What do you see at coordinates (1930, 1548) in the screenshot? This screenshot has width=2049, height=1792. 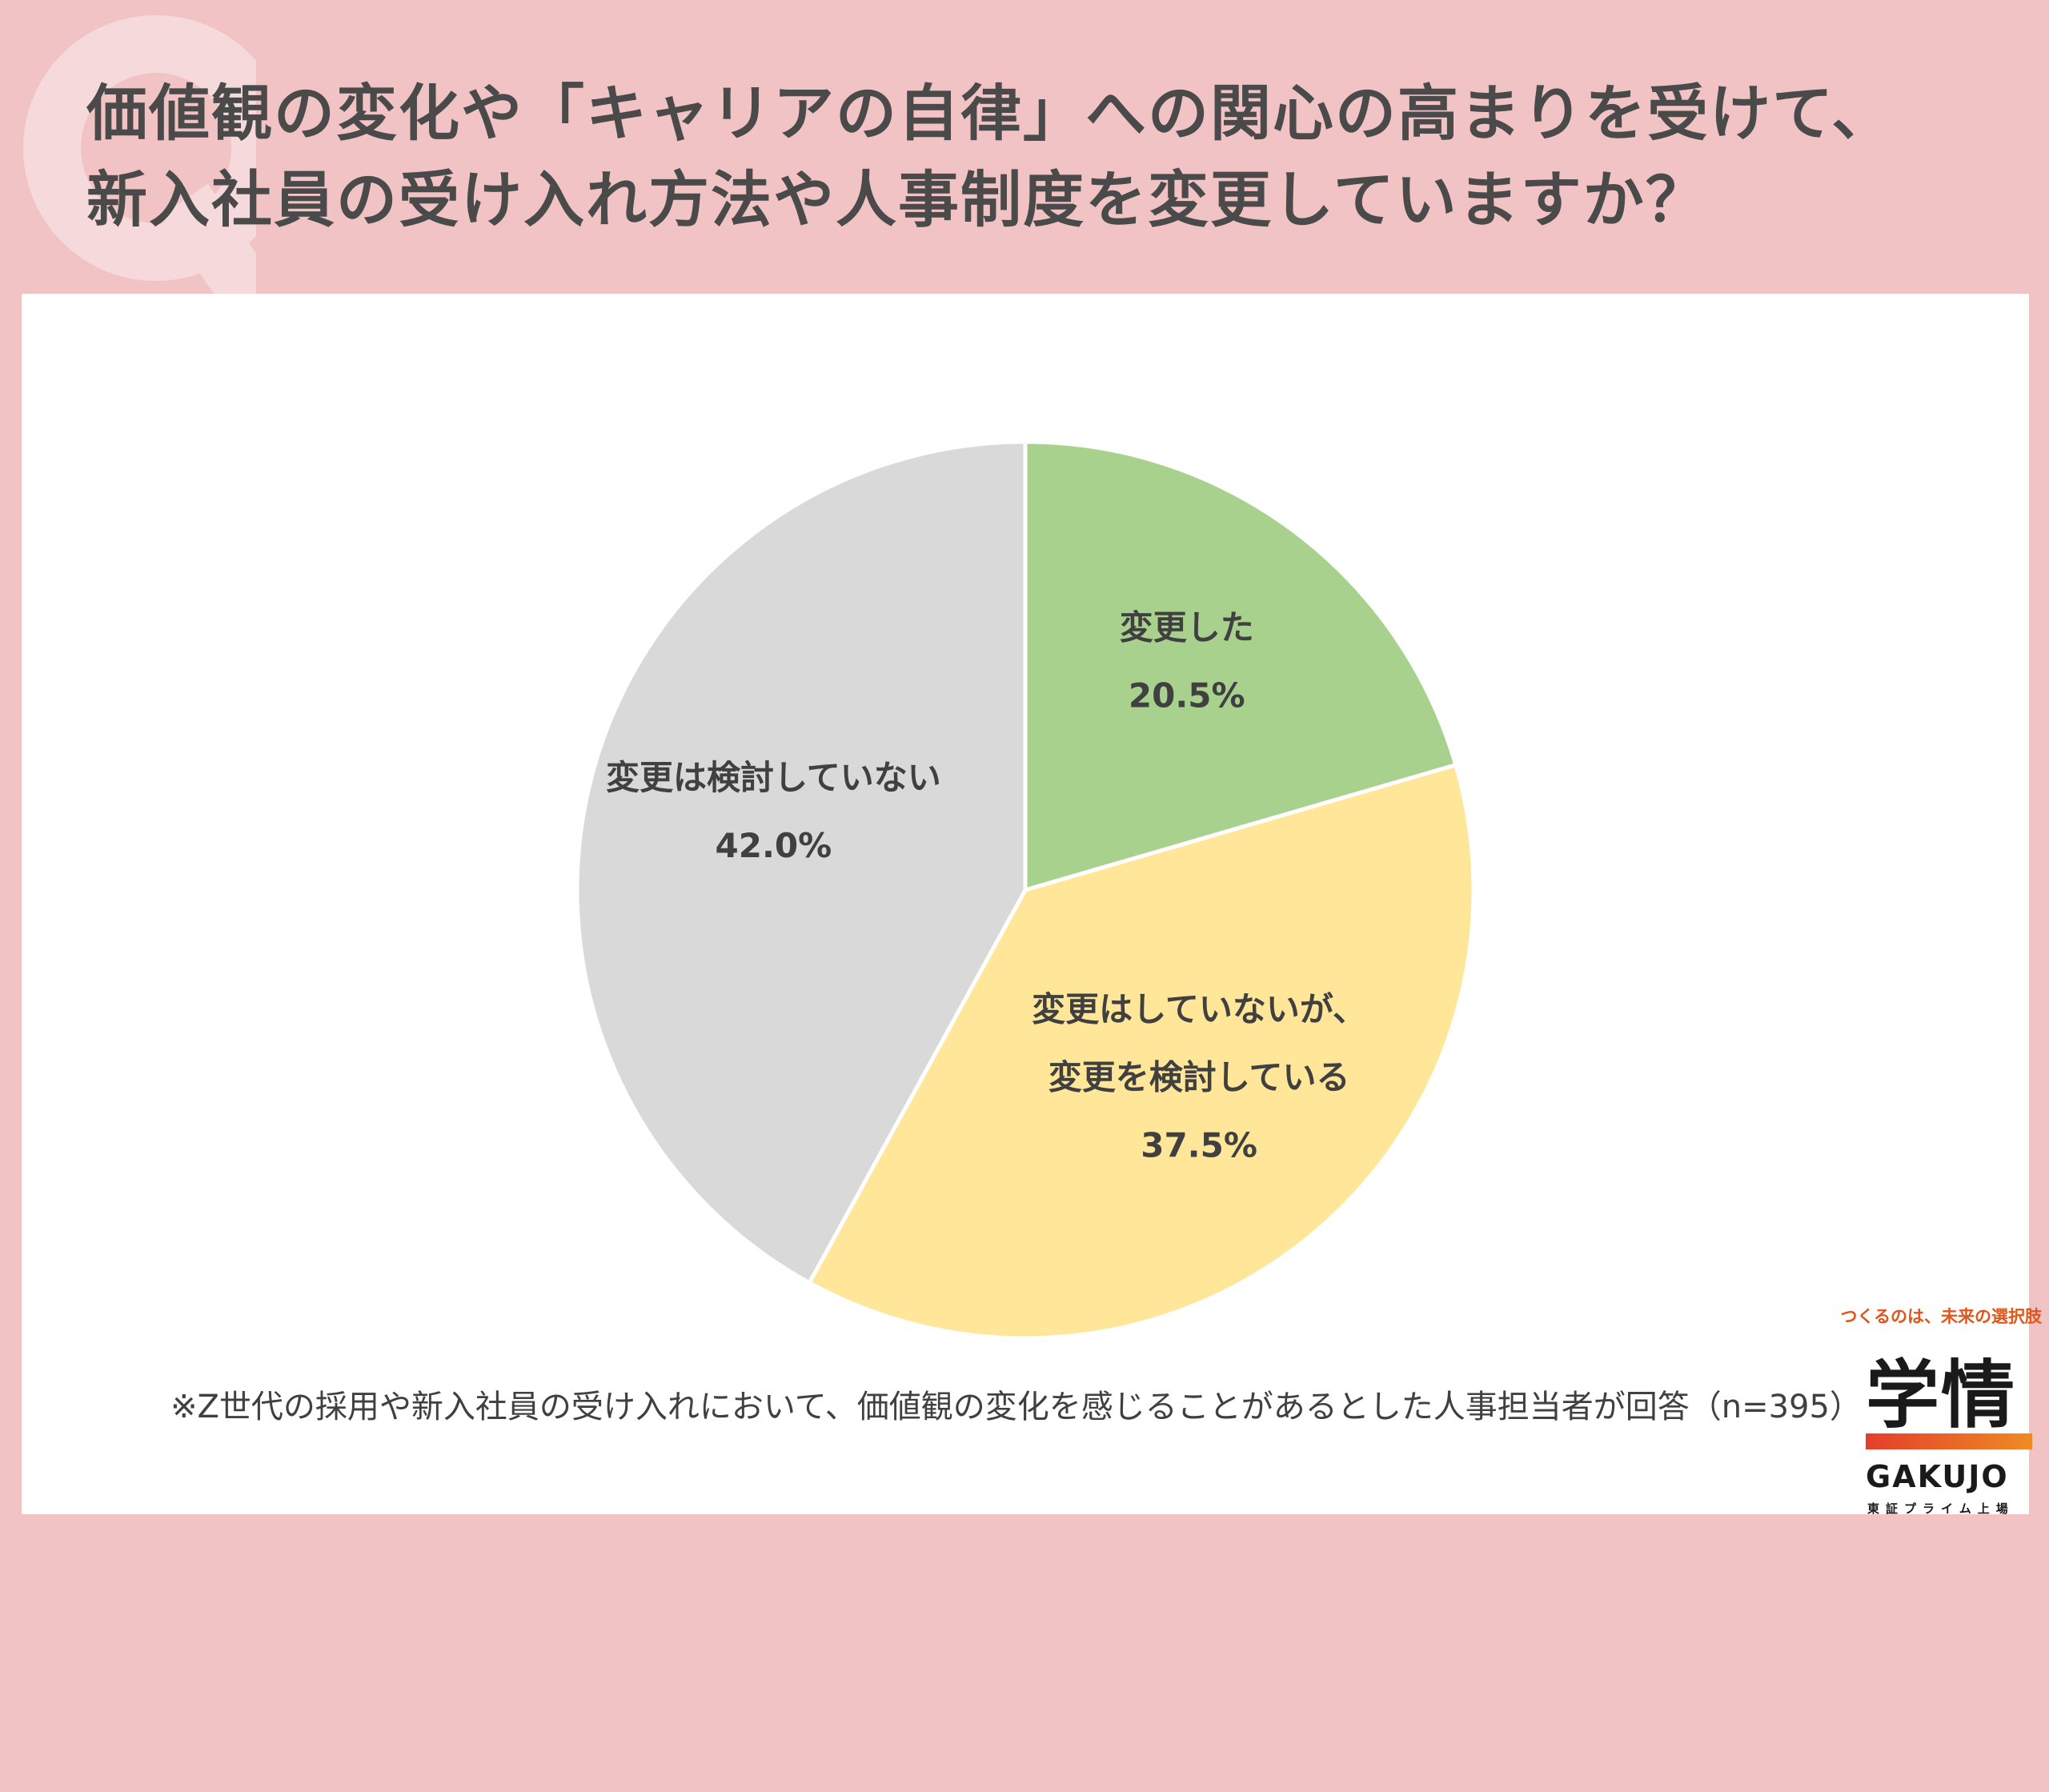 I see `gakujo-logo: つくるのは、未来の選択肢 学情 GAKUJO 東証プライム上場` at bounding box center [1930, 1548].